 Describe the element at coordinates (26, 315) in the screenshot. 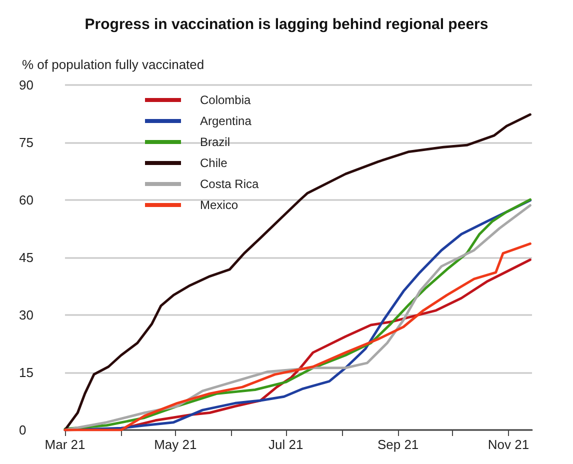

I see `y-tick-label: 30` at that location.